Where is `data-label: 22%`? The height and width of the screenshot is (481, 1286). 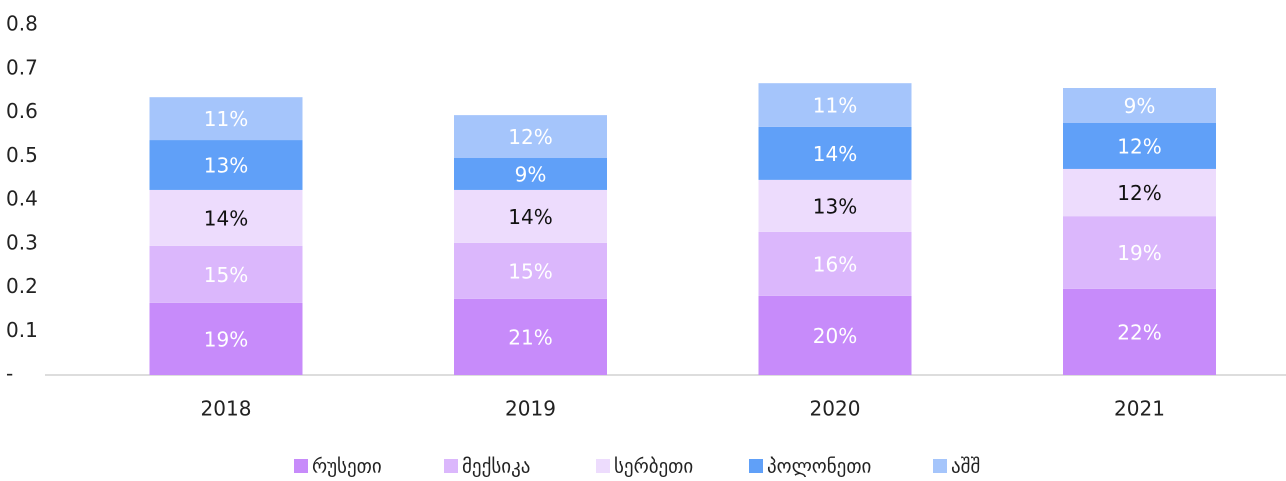 data-label: 22% is located at coordinates (1139, 332).